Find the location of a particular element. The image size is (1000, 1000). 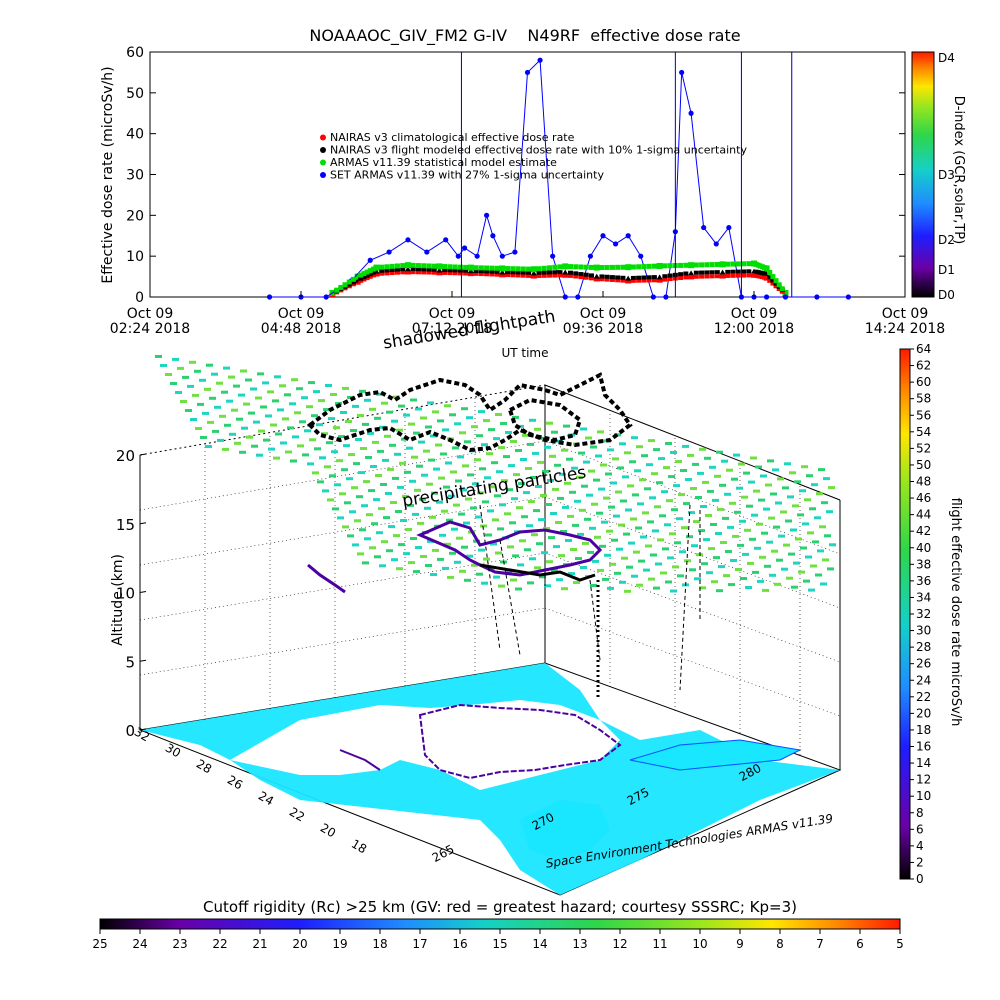

point-nairas-climatological is located at coordinates (376, 274).